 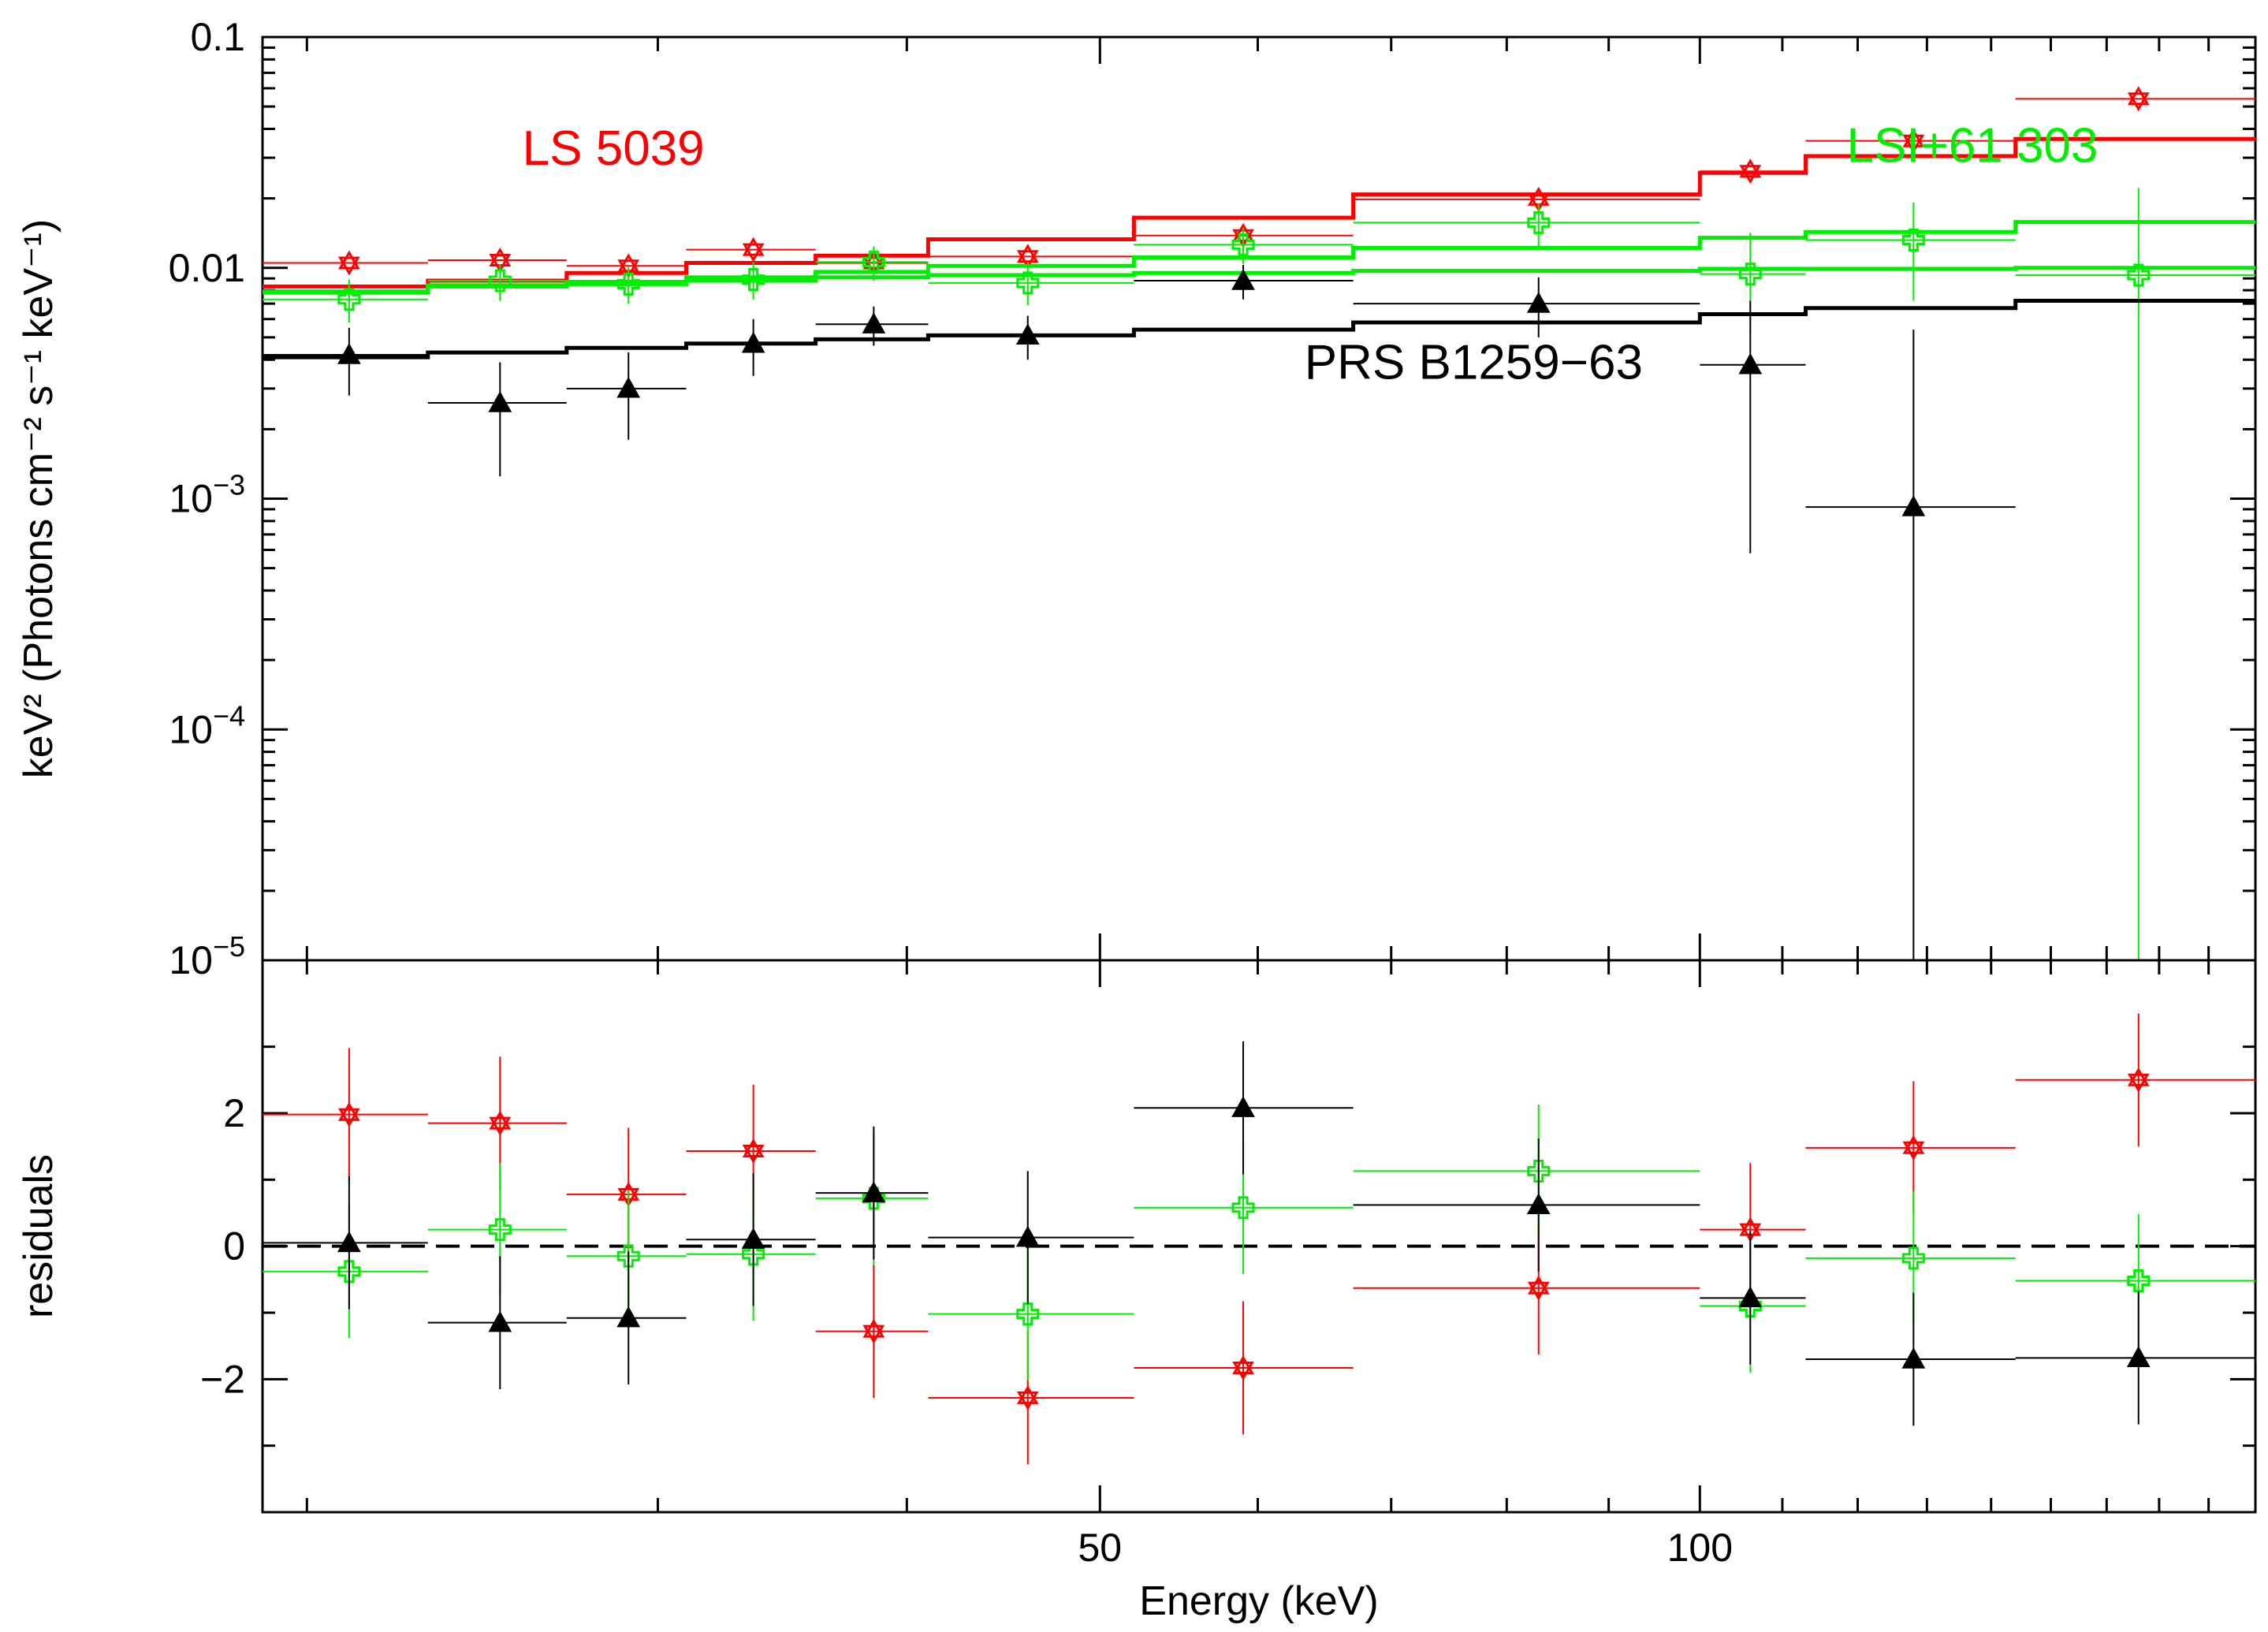 I want to click on x-tick-label: 100, so click(x=1700, y=1548).